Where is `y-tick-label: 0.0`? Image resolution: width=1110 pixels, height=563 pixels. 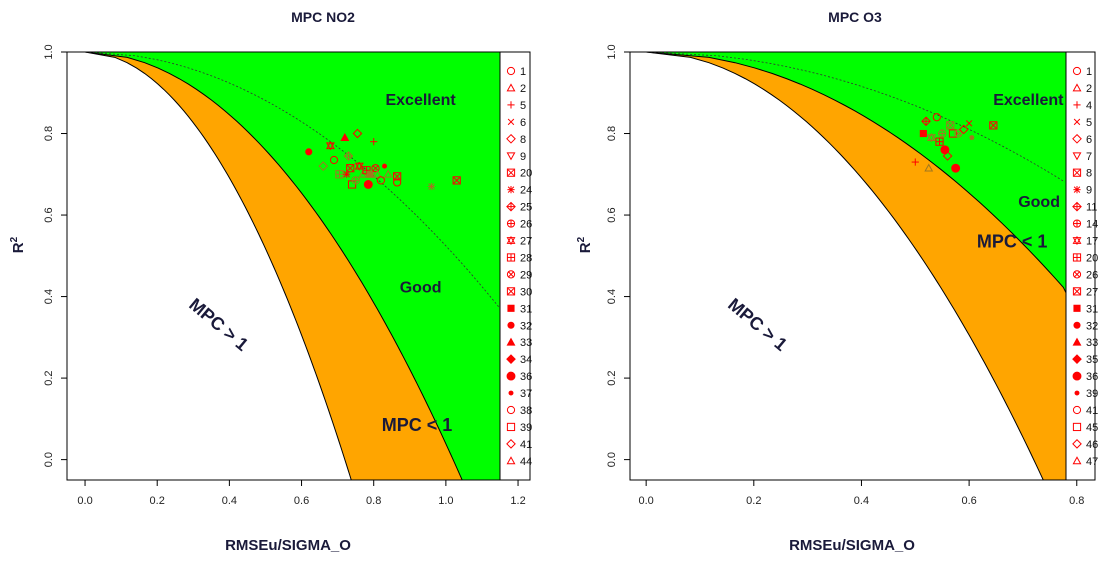 y-tick-label: 0.0 is located at coordinates (49, 459).